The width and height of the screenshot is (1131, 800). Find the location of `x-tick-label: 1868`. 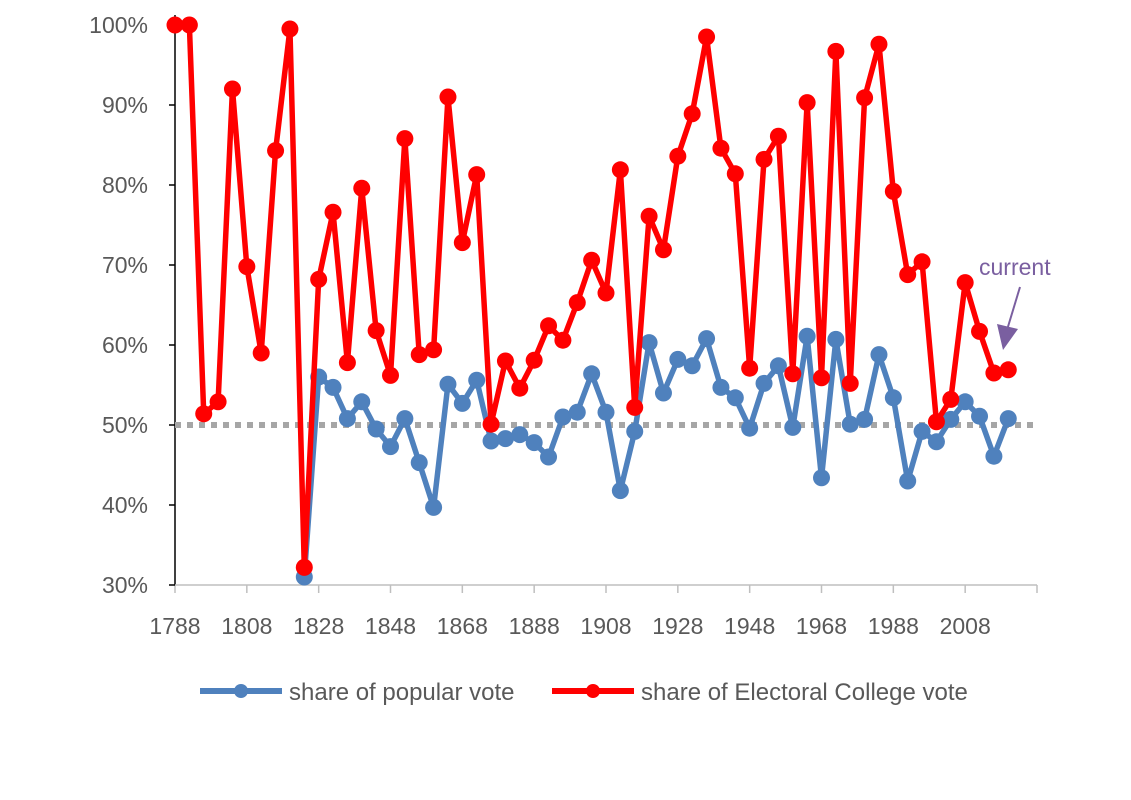

x-tick-label: 1868 is located at coordinates (462, 626).